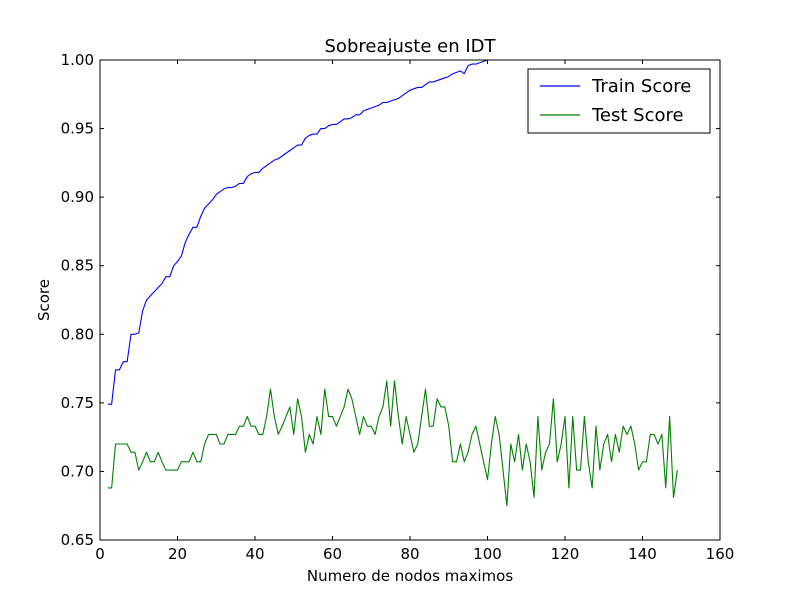 This screenshot has width=800, height=600. What do you see at coordinates (44, 300) in the screenshot?
I see `y-axis-label: Score` at bounding box center [44, 300].